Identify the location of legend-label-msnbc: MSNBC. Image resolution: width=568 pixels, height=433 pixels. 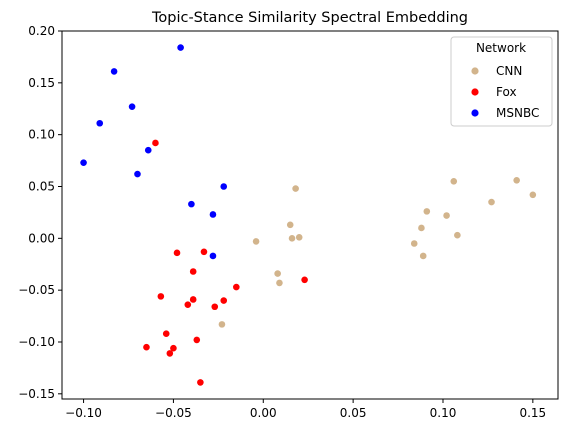
(517, 113).